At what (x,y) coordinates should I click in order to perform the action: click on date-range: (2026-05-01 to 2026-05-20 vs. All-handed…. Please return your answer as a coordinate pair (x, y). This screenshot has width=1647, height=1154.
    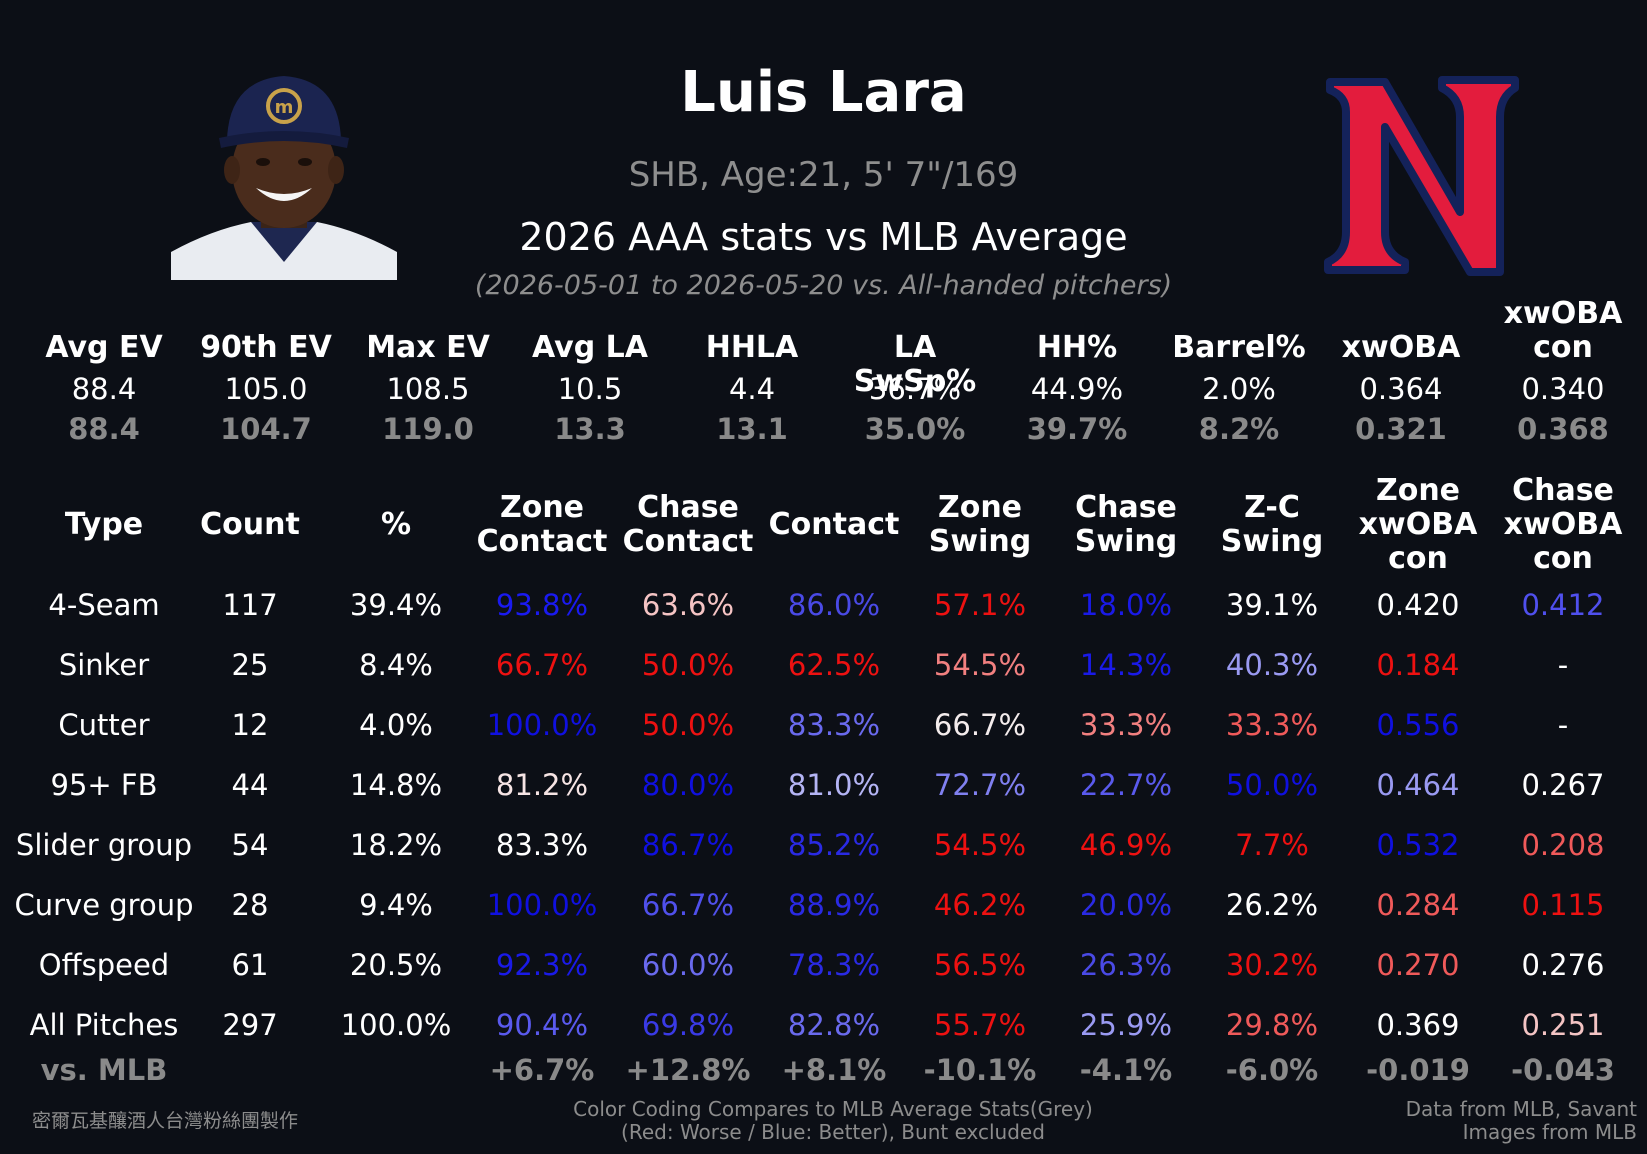
    Looking at the image, I should click on (823, 285).